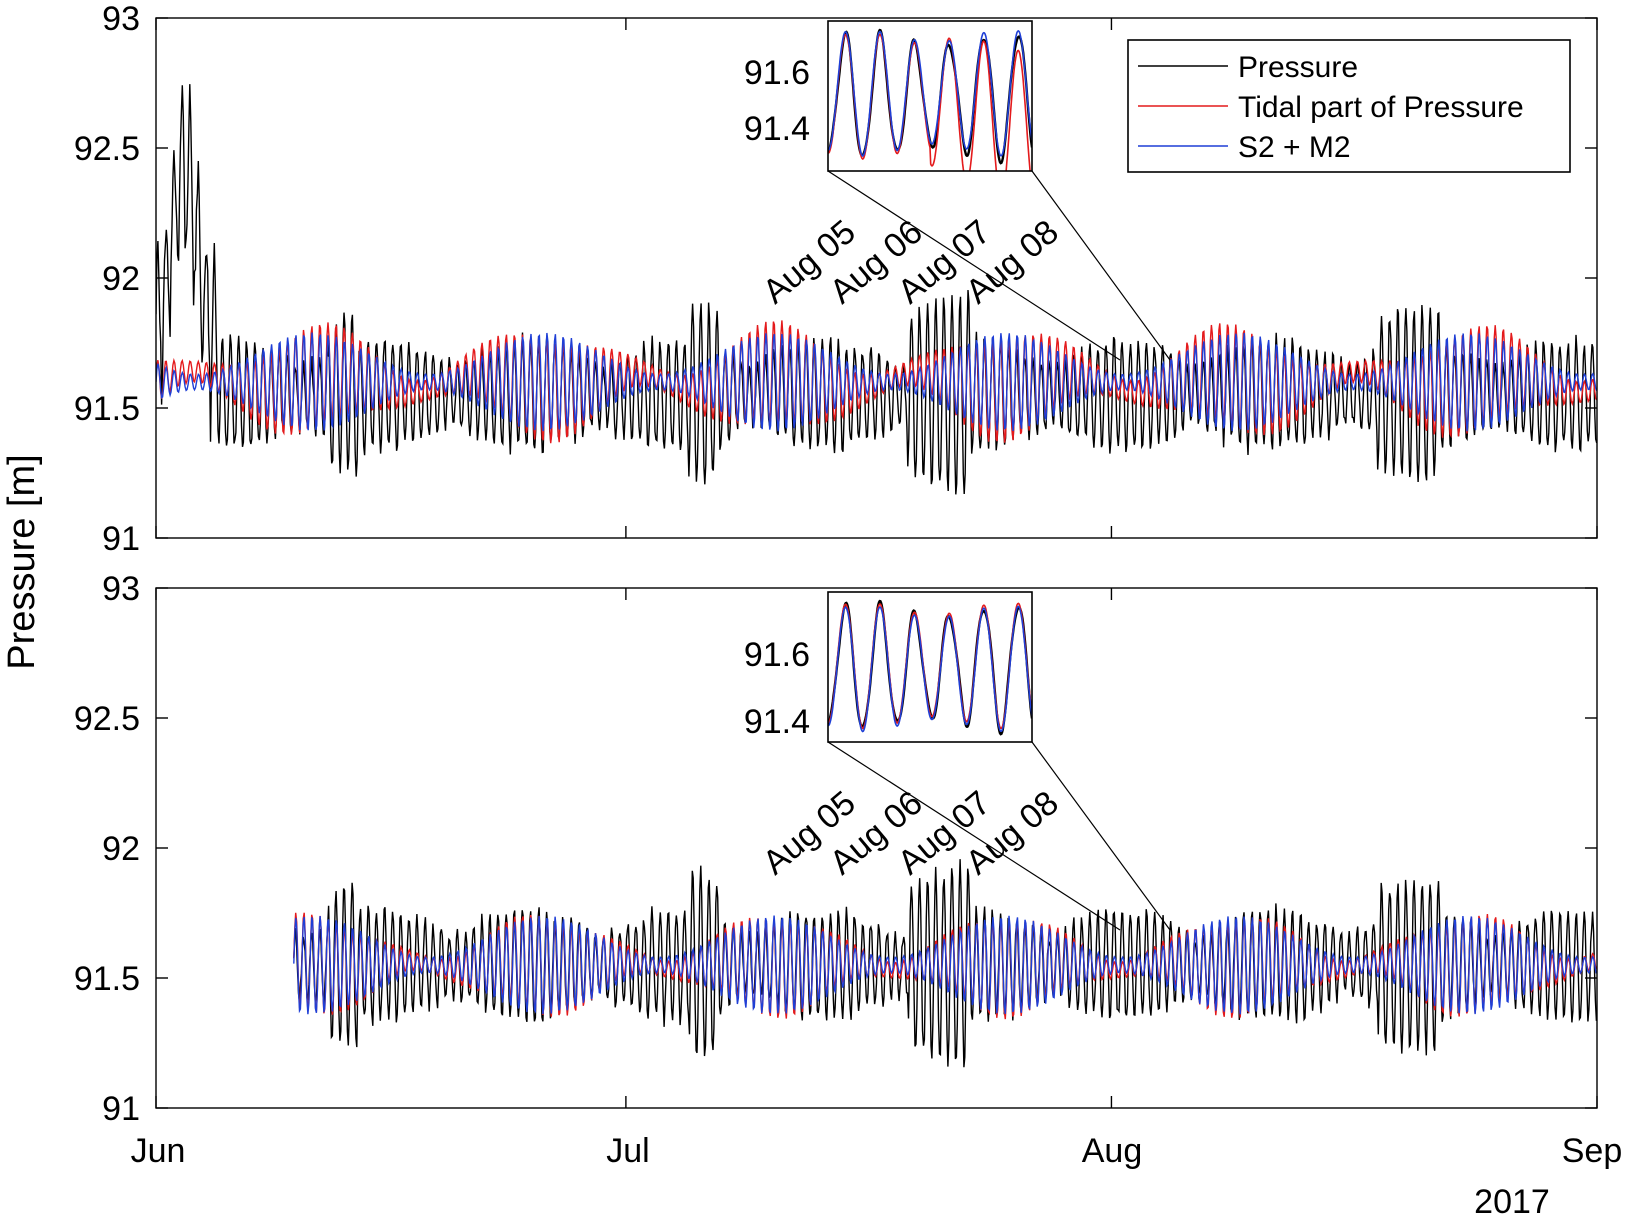 The width and height of the screenshot is (1630, 1219). I want to click on legend-label-tidal: Tidal part of Pressure, so click(1381, 107).